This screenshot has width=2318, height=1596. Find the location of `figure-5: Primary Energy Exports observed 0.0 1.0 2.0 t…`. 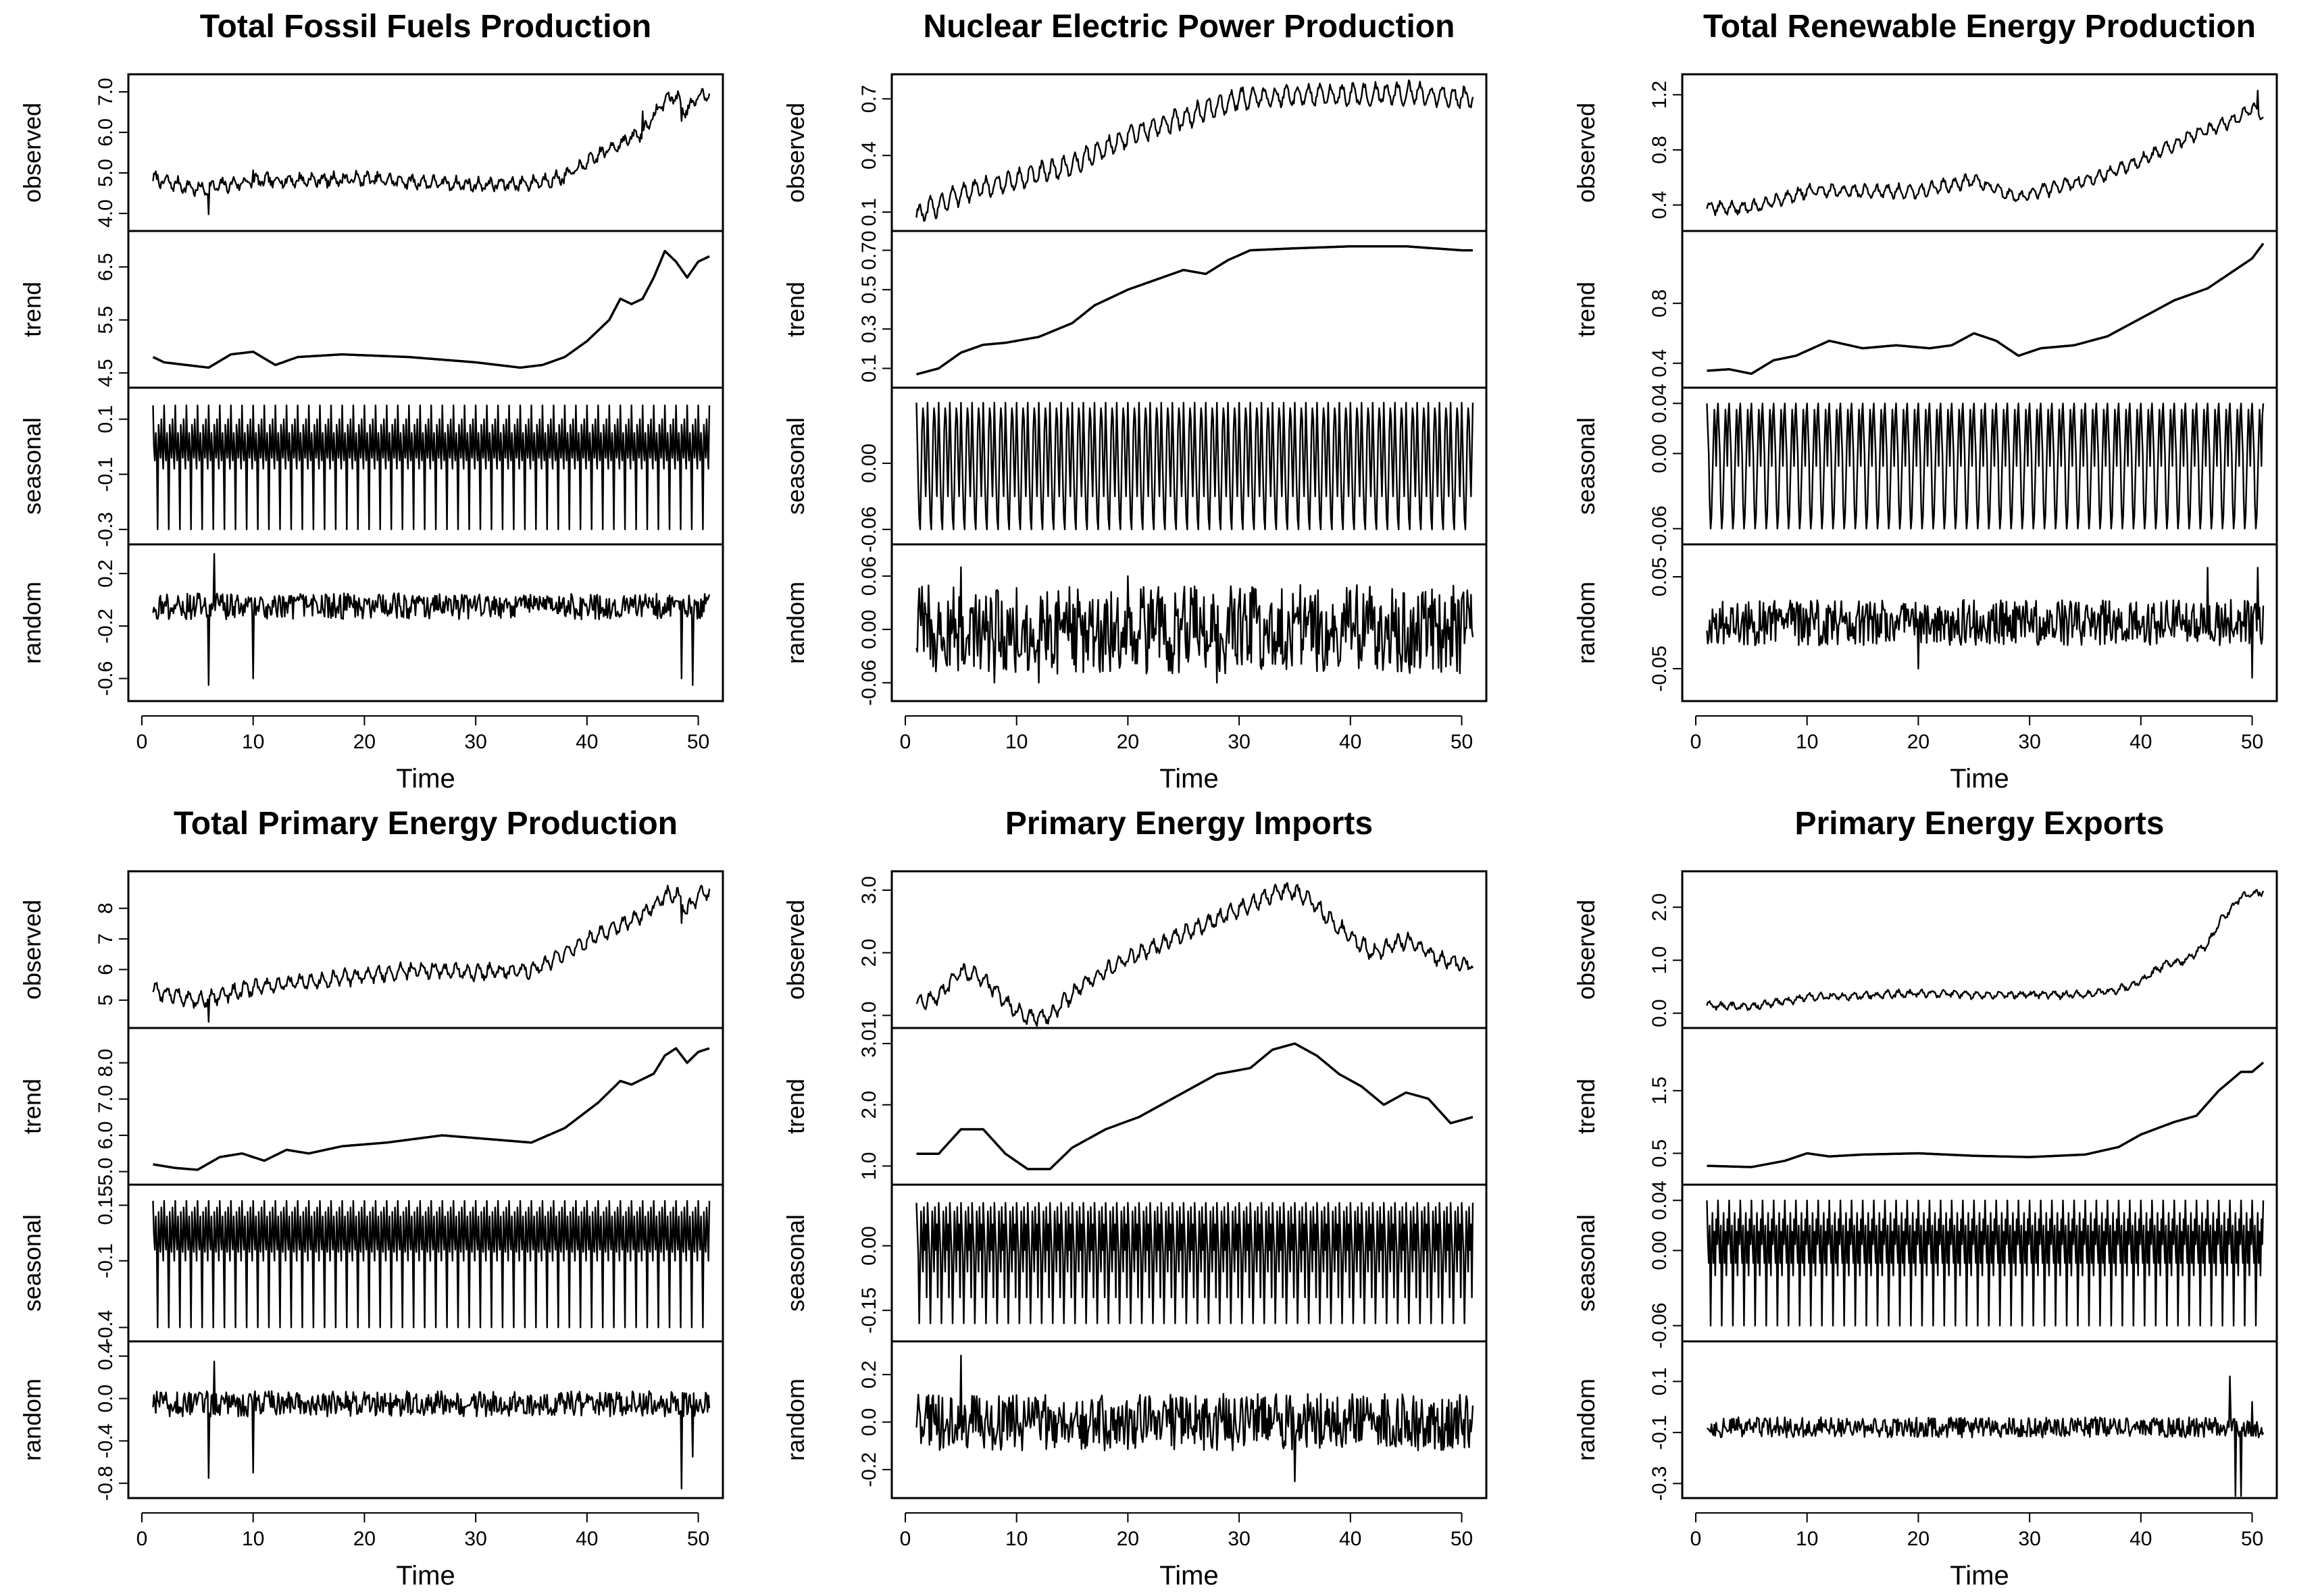

figure-5: Primary Energy Exports observed 0.0 1.0 2.0 t… is located at coordinates (1925, 1198).